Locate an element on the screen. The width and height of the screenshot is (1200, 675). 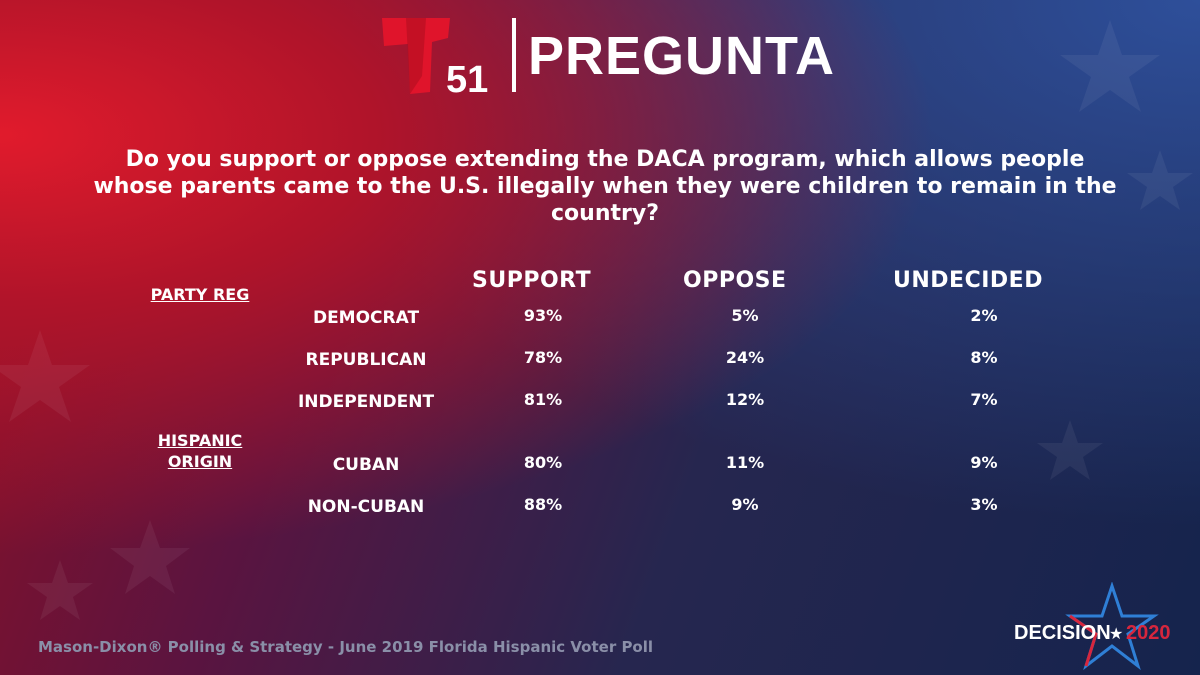
table-cell: 78% is located at coordinates (543, 357).